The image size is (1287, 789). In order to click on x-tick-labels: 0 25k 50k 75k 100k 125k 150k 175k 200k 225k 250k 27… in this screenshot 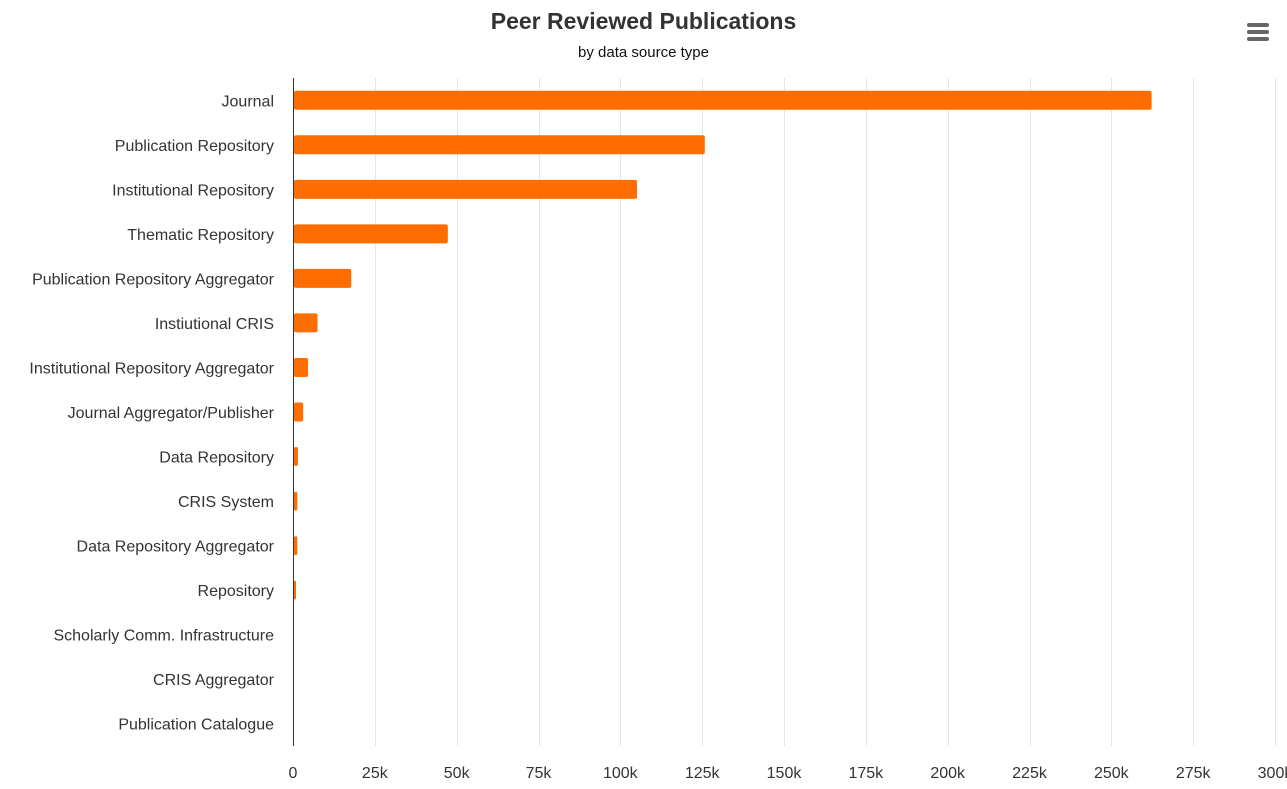, I will do `click(788, 773)`.